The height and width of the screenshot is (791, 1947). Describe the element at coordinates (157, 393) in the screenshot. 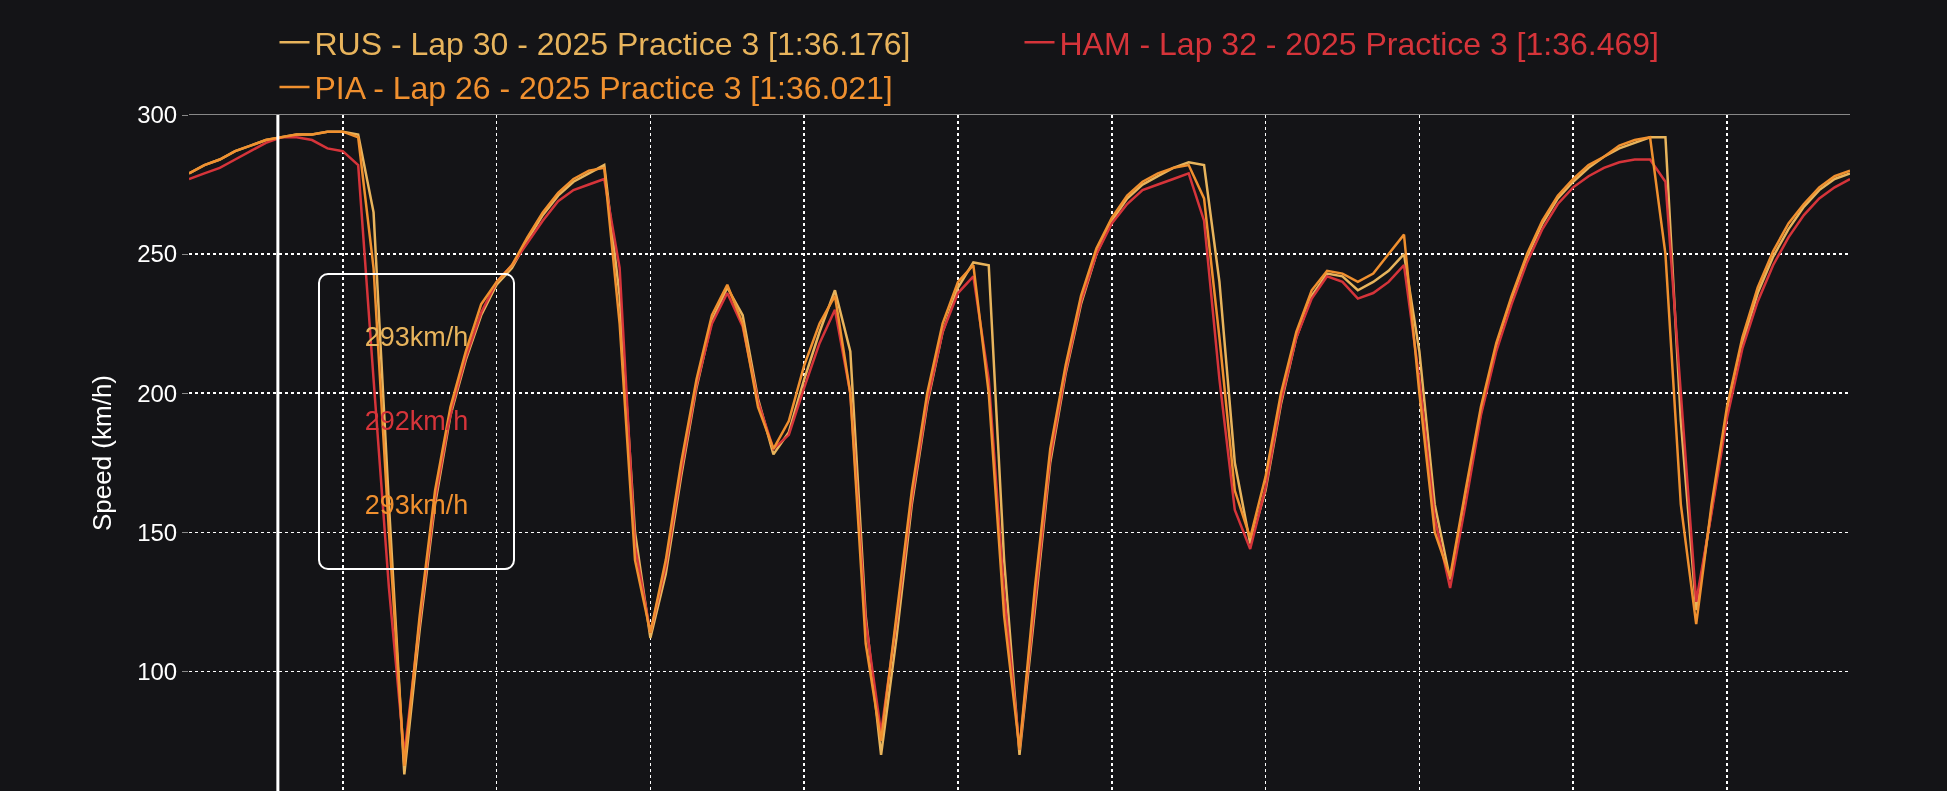

I see `y-tick-label: 200` at that location.